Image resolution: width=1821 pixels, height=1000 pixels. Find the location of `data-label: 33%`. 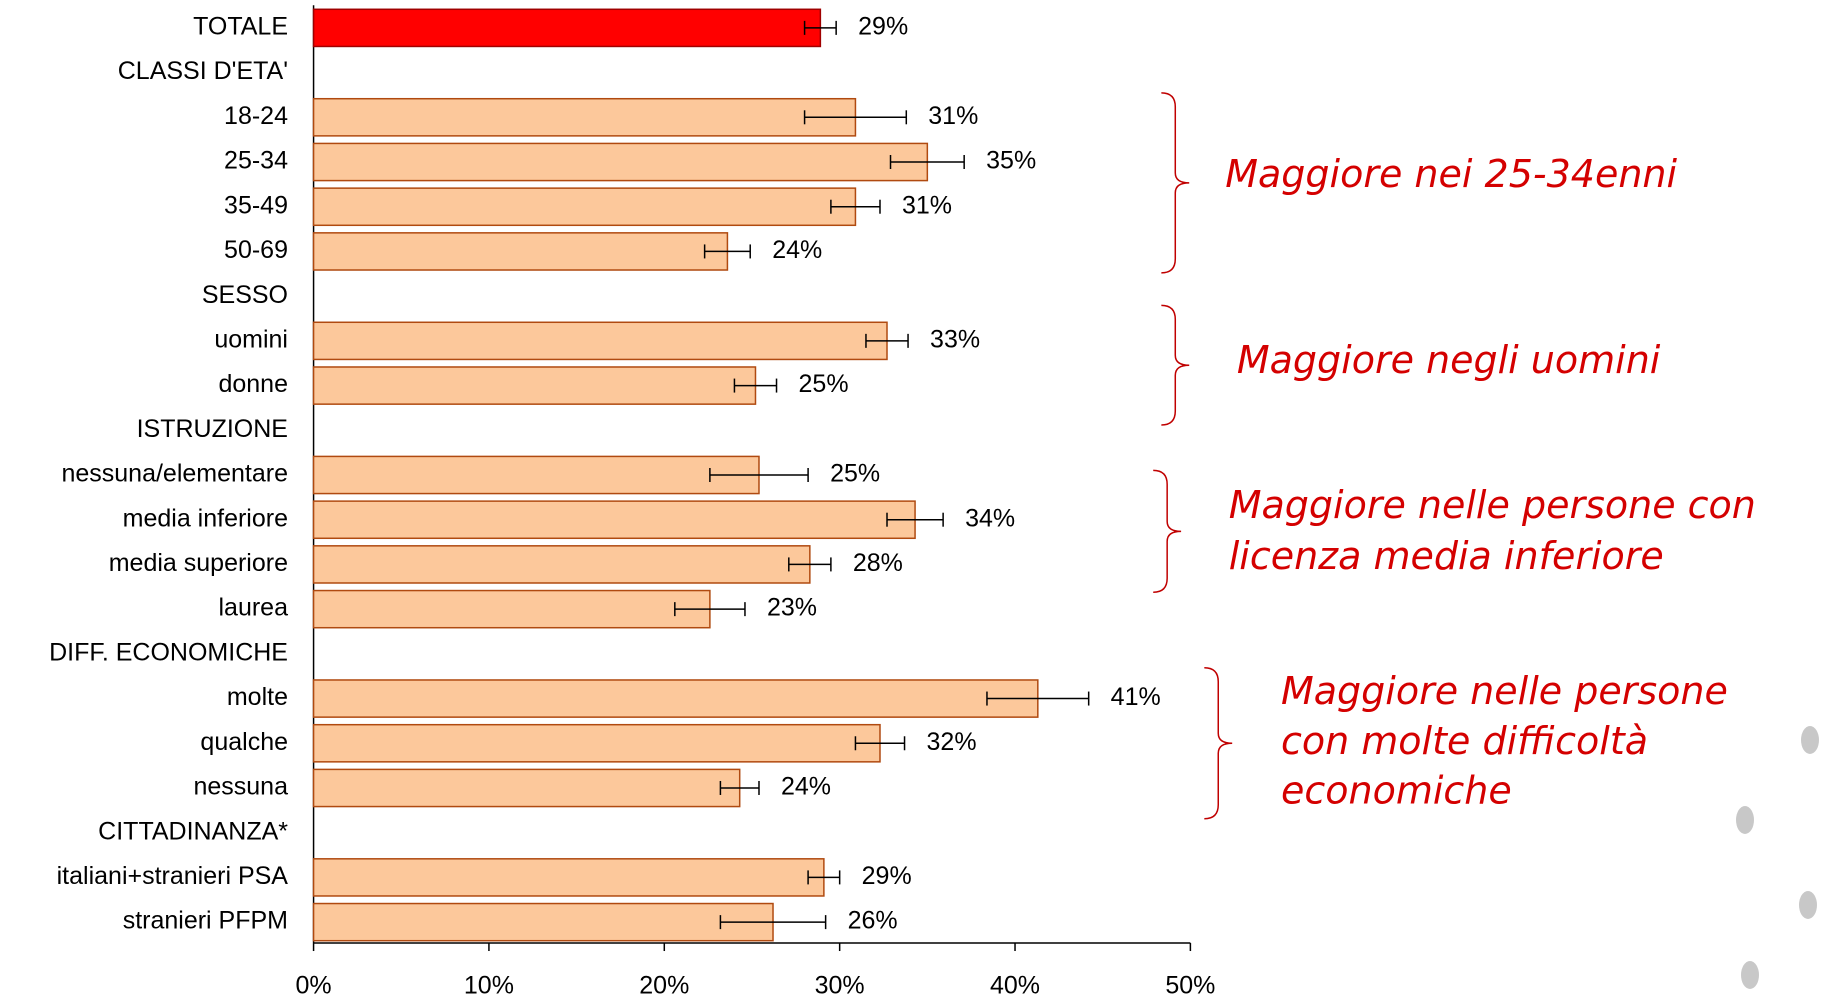

data-label: 33% is located at coordinates (955, 339).